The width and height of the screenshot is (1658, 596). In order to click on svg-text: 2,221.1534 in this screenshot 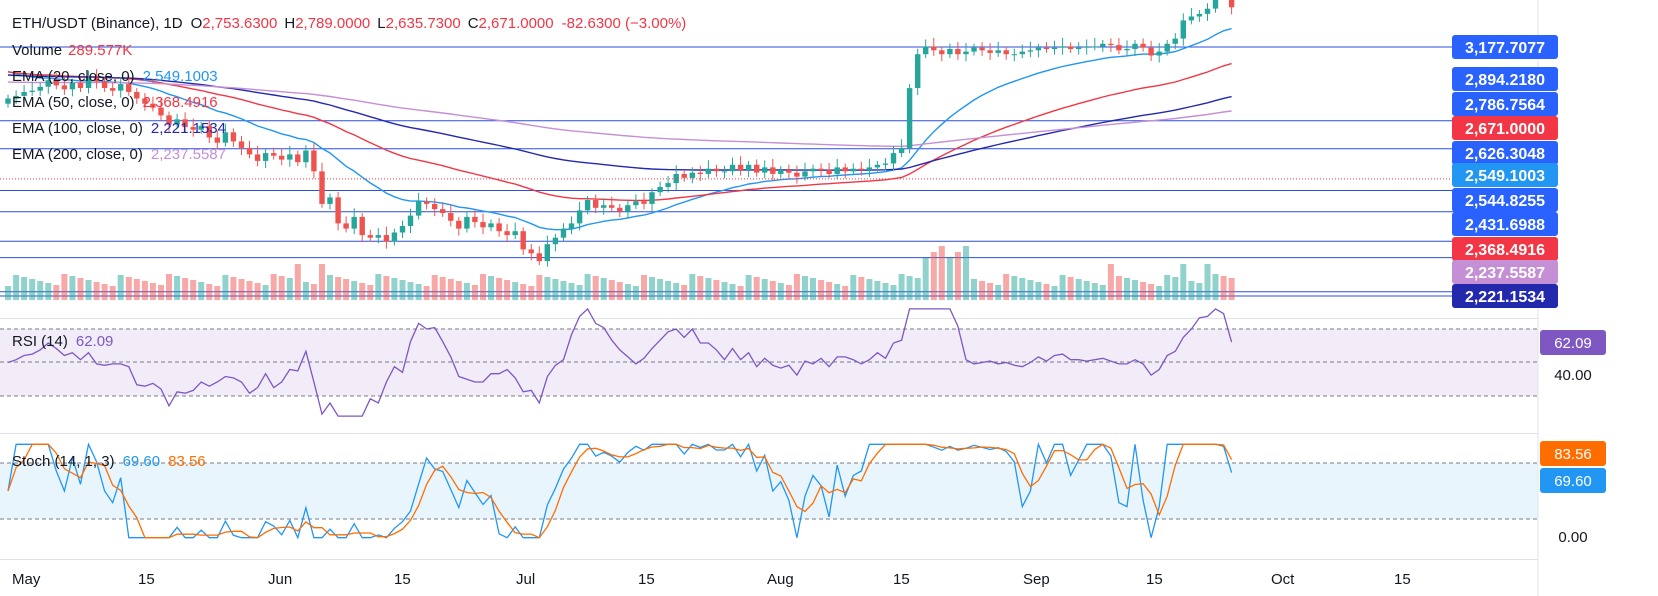, I will do `click(1505, 297)`.